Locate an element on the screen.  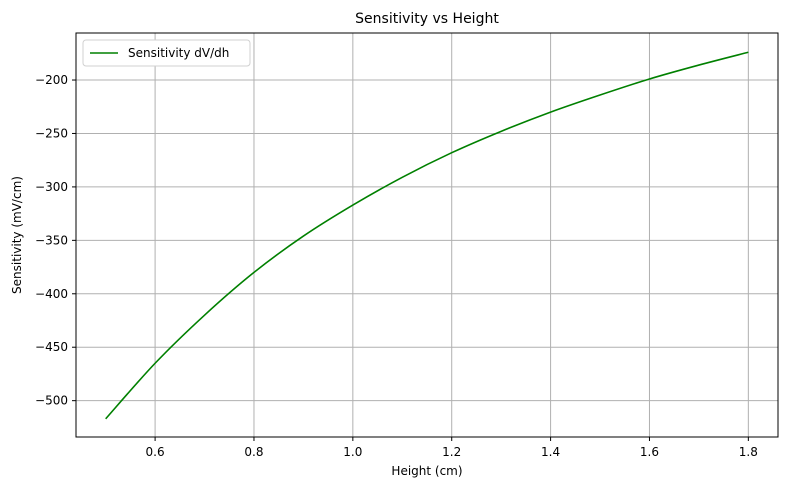
y-tick-label: −250 is located at coordinates (51, 133).